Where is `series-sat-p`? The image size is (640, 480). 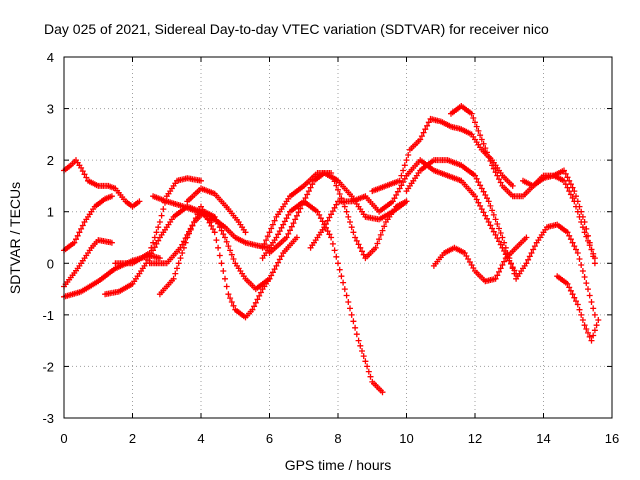 series-sat-p is located at coordinates (500, 237).